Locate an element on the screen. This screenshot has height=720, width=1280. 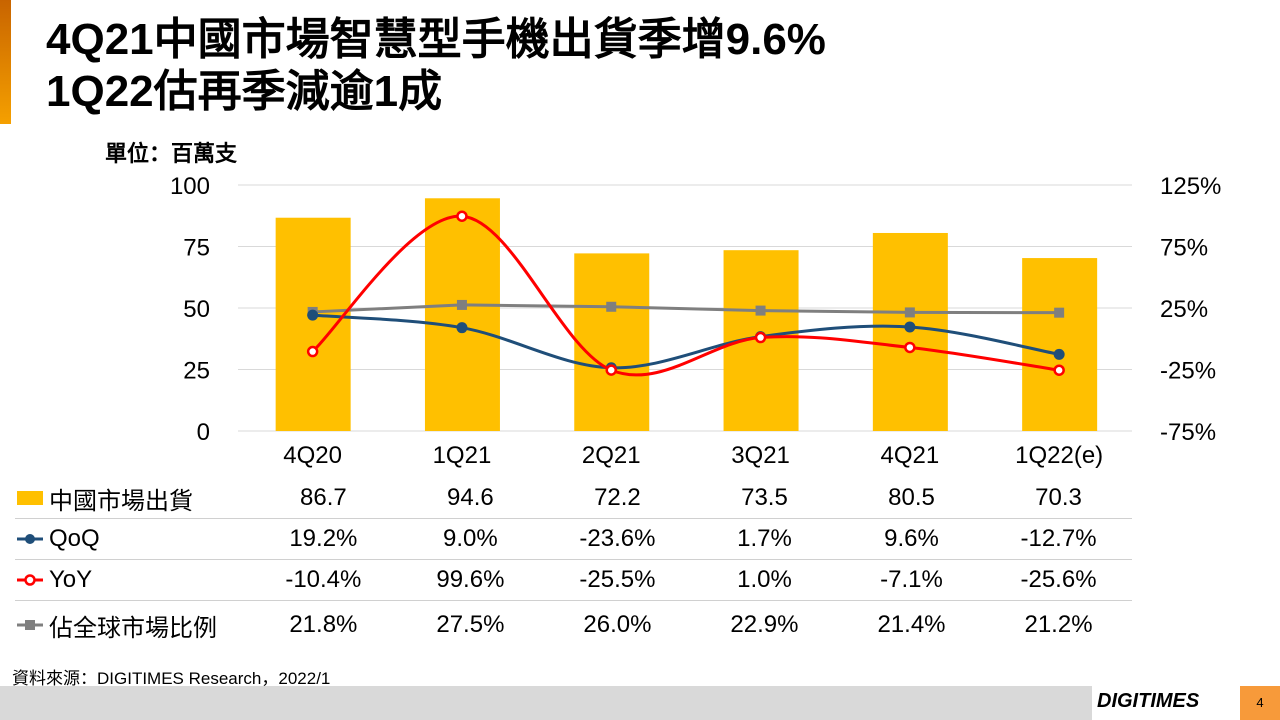
table-cell: 1.7% is located at coordinates (764, 538).